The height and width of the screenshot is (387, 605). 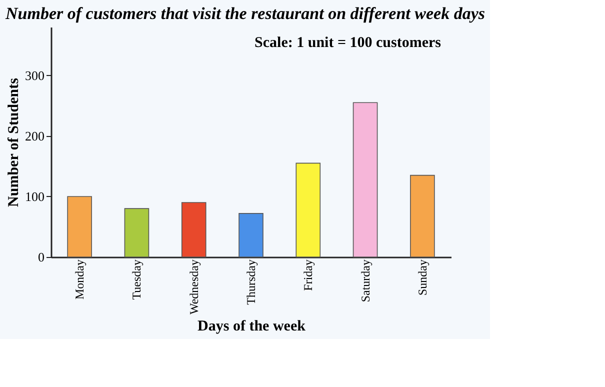 I want to click on x-tick-label: Tuesday, so click(x=137, y=280).